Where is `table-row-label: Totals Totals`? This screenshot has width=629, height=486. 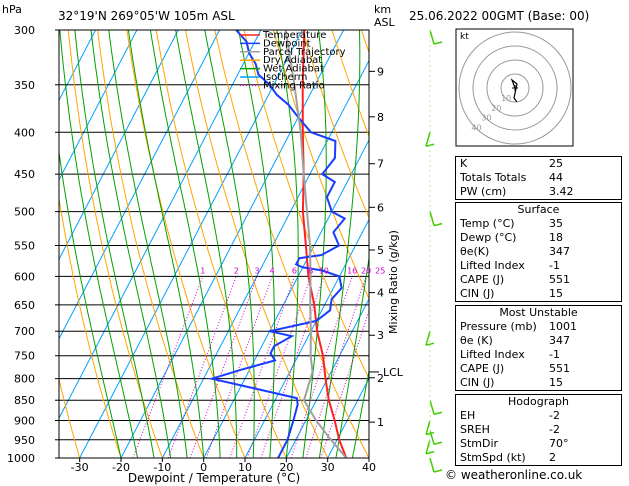 table-row-label: Totals Totals is located at coordinates (493, 177).